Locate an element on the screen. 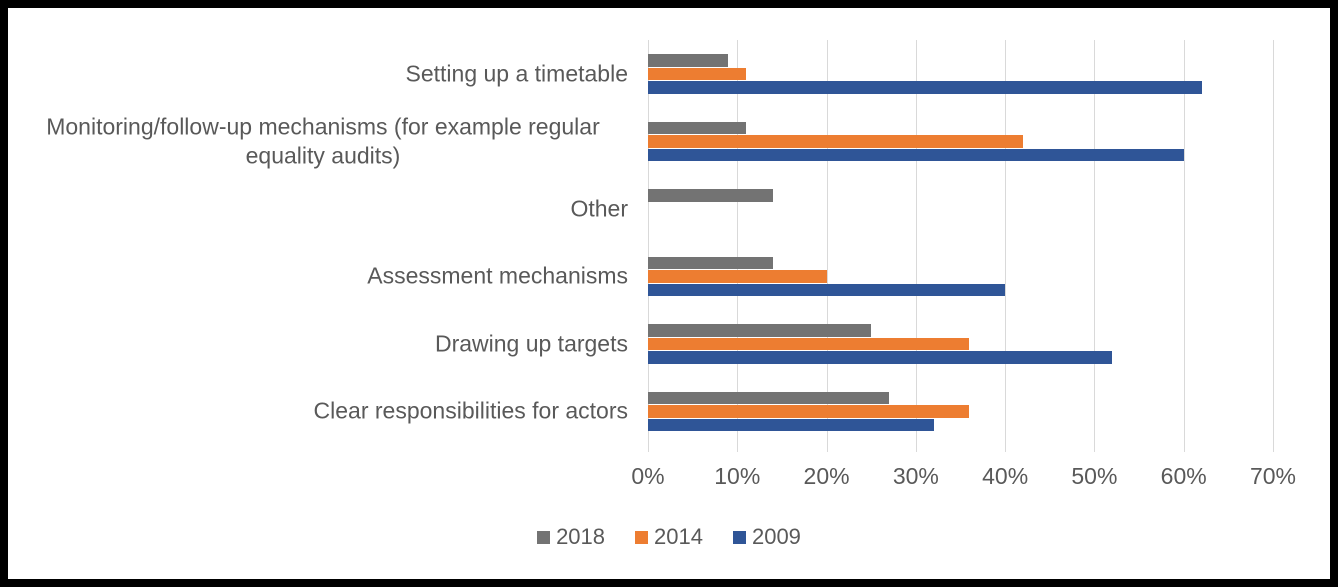 The width and height of the screenshot is (1338, 587). category-label: Drawing up targets is located at coordinates (531, 343).